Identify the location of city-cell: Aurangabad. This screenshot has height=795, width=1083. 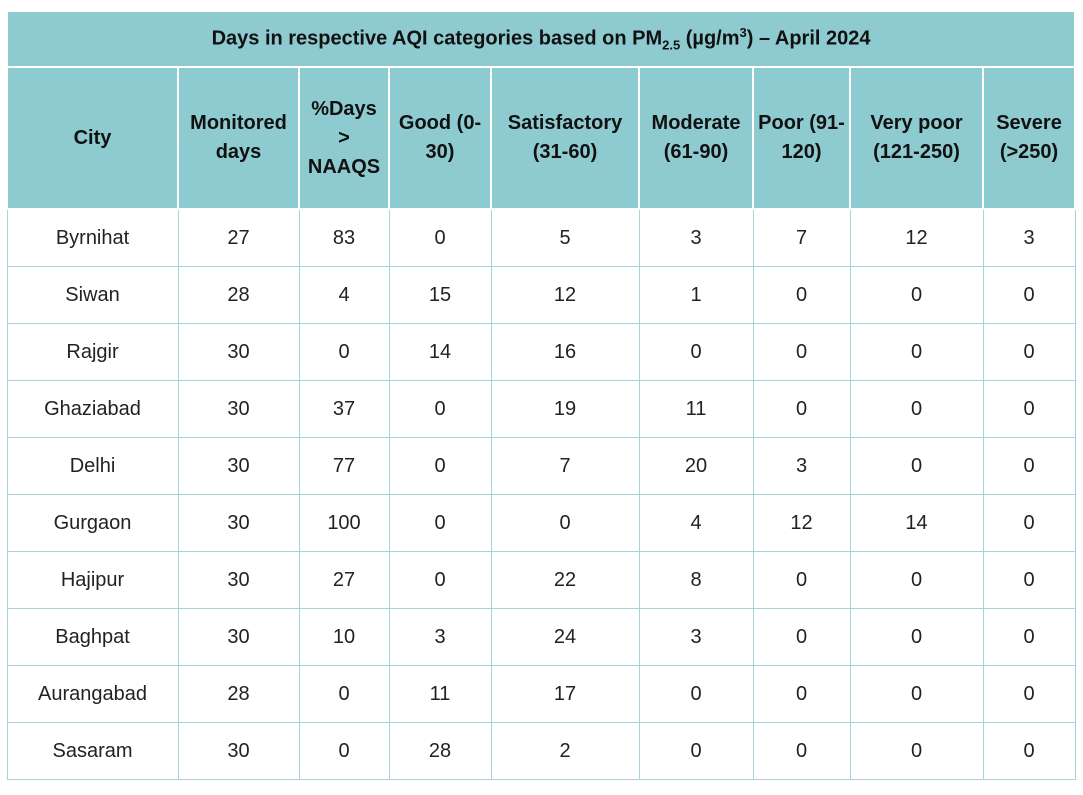
(92, 694).